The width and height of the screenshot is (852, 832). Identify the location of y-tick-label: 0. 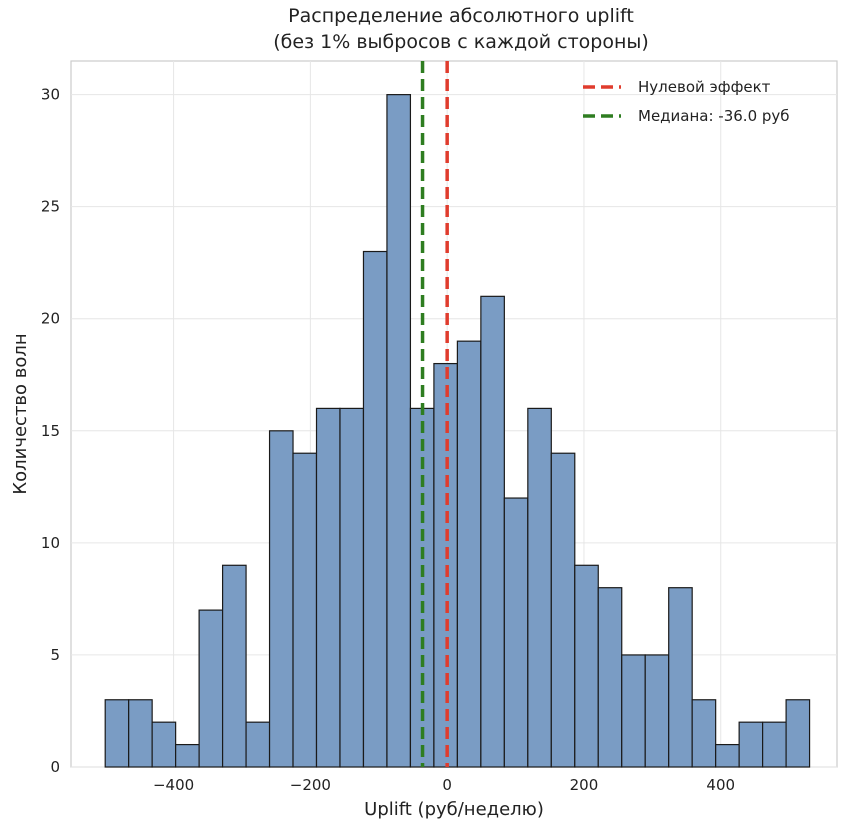
(55, 767).